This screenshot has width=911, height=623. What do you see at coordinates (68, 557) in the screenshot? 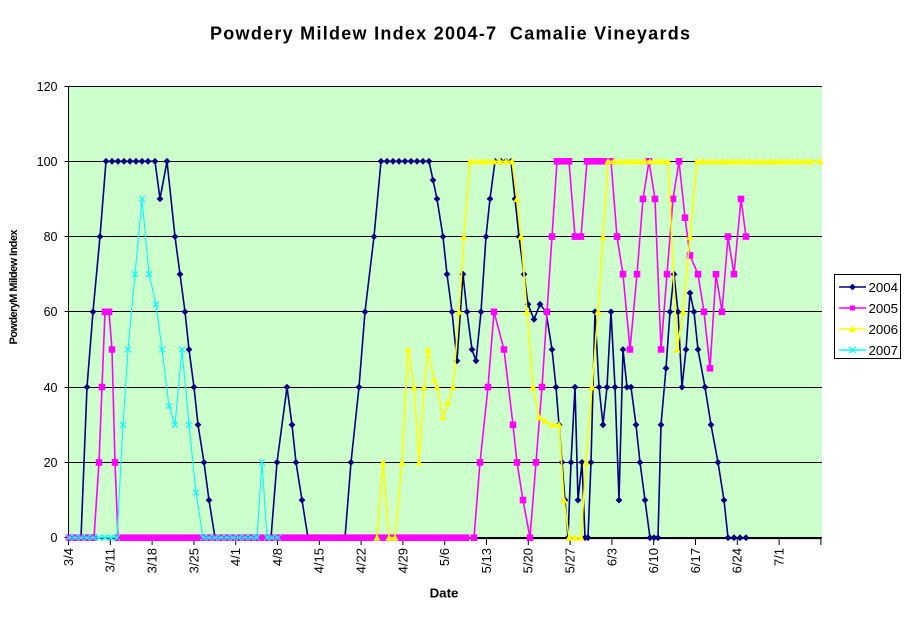
I see `svg-text: 3/4` at bounding box center [68, 557].